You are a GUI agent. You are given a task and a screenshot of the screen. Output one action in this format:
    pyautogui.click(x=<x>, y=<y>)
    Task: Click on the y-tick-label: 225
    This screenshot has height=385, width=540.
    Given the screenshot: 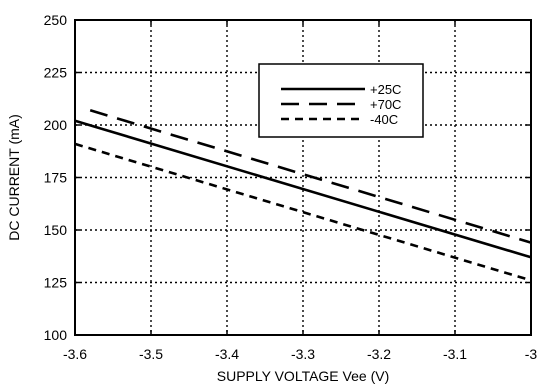 What is the action you would take?
    pyautogui.click(x=56, y=73)
    